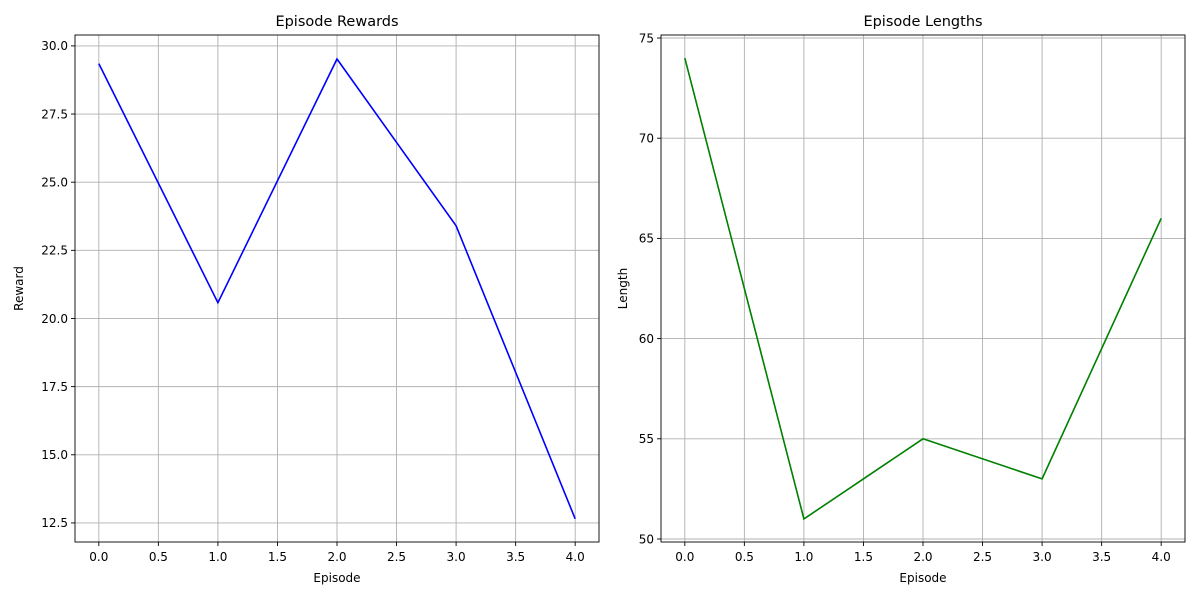 The height and width of the screenshot is (600, 1200). Describe the element at coordinates (646, 439) in the screenshot. I see `lengths-y-tick-label: 55` at that location.